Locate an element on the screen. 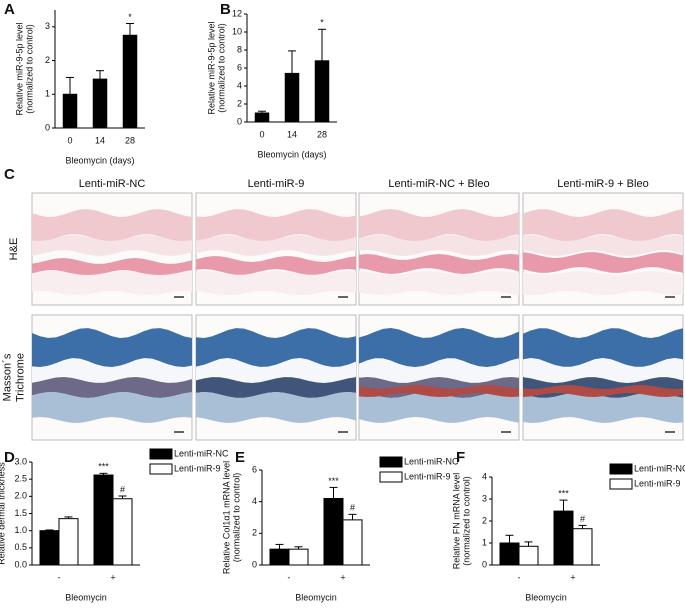 This screenshot has width=685, height=611. panel-letter: B is located at coordinates (225, 9).